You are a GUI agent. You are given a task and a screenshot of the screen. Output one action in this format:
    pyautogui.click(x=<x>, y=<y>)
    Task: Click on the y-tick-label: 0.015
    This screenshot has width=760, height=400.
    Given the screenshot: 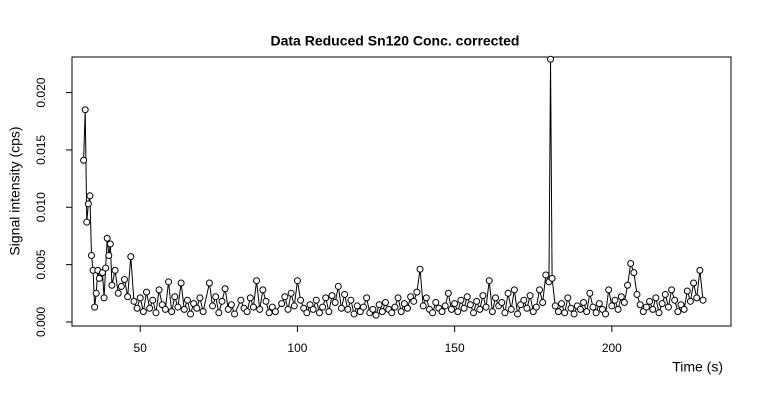 What is the action you would take?
    pyautogui.click(x=41, y=150)
    